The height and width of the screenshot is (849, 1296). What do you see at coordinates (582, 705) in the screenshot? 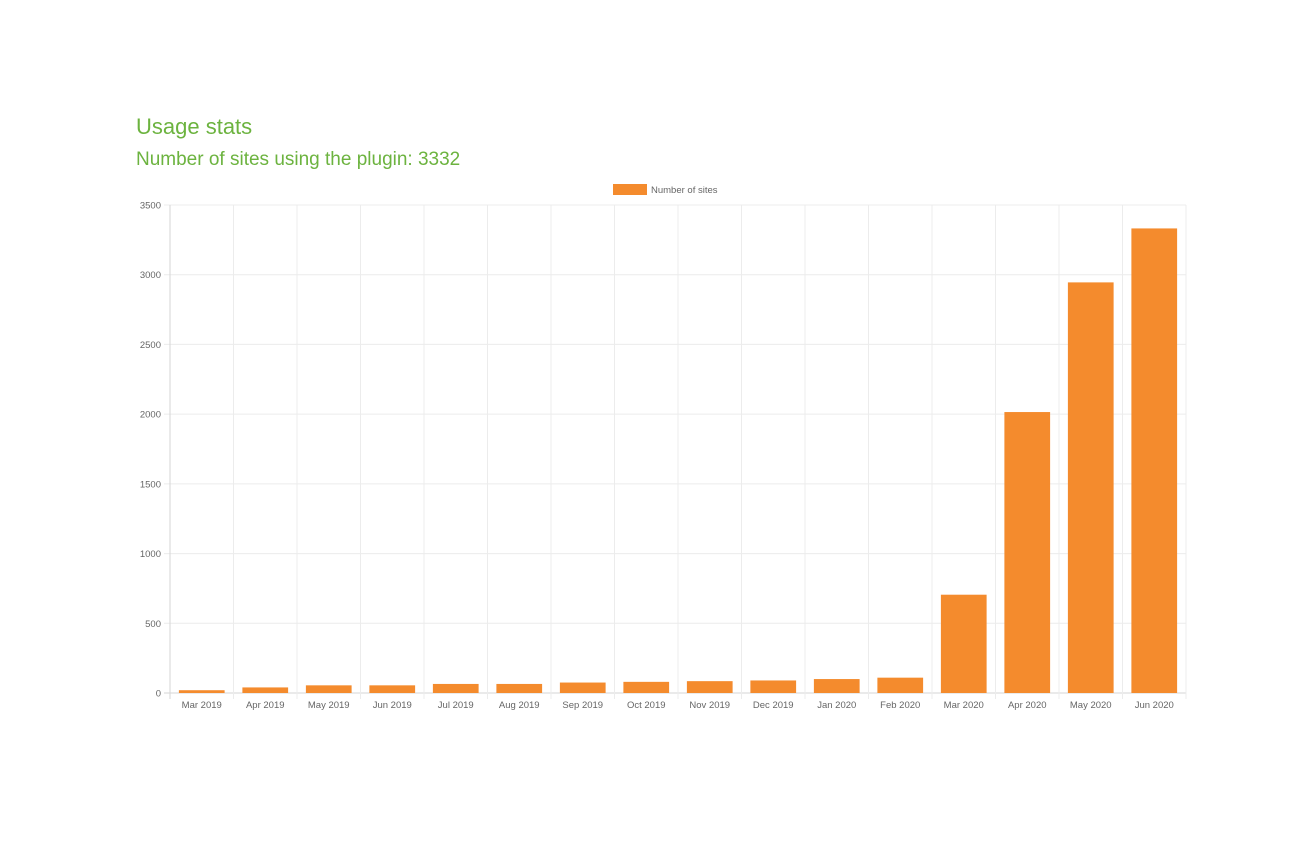
I see `x-tick-label: Sep 2019` at bounding box center [582, 705].